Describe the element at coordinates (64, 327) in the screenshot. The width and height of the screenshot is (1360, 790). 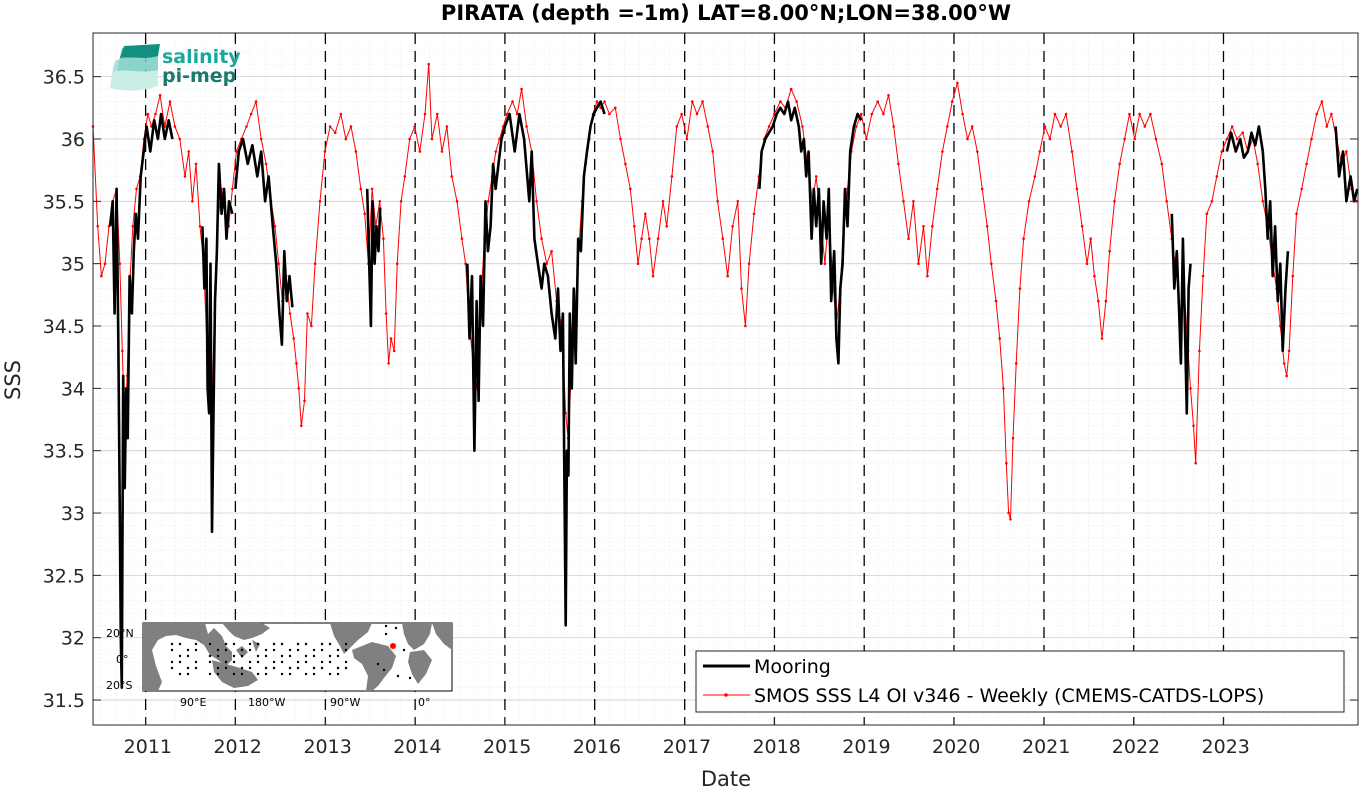
I see `y-tick-label: 34.5` at that location.